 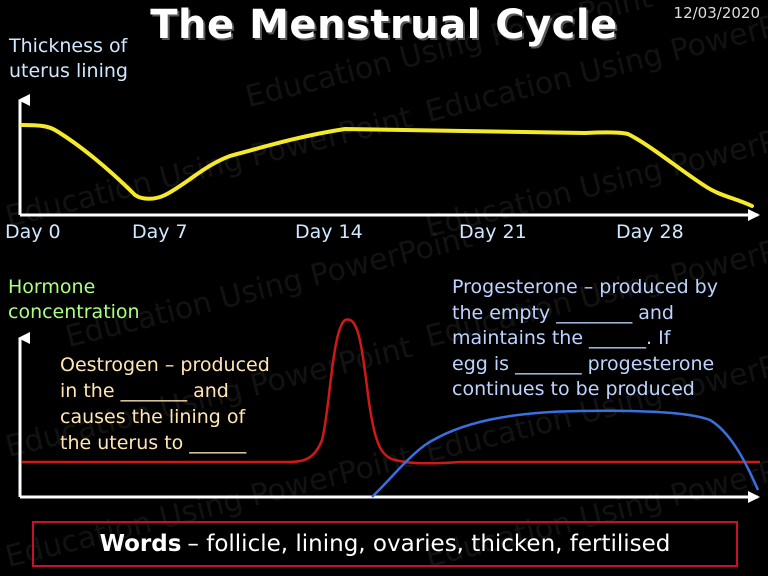 What do you see at coordinates (74, 300) in the screenshot?
I see `hormone-axis-label: Hormone concentration` at bounding box center [74, 300].